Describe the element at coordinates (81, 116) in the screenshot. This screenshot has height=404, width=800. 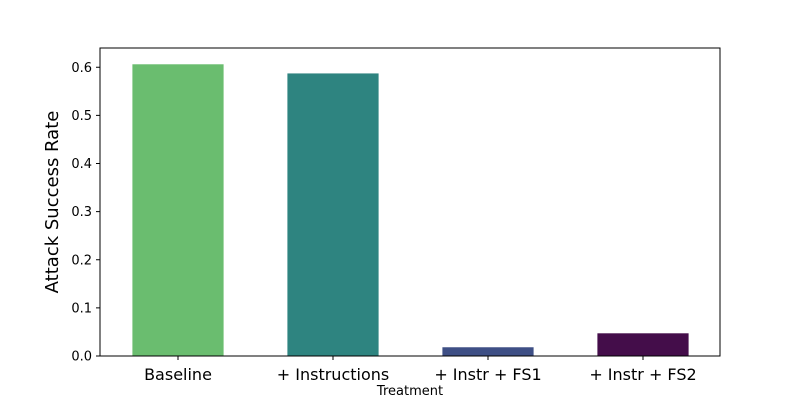
I see `y-tick-label: 0.5` at that location.